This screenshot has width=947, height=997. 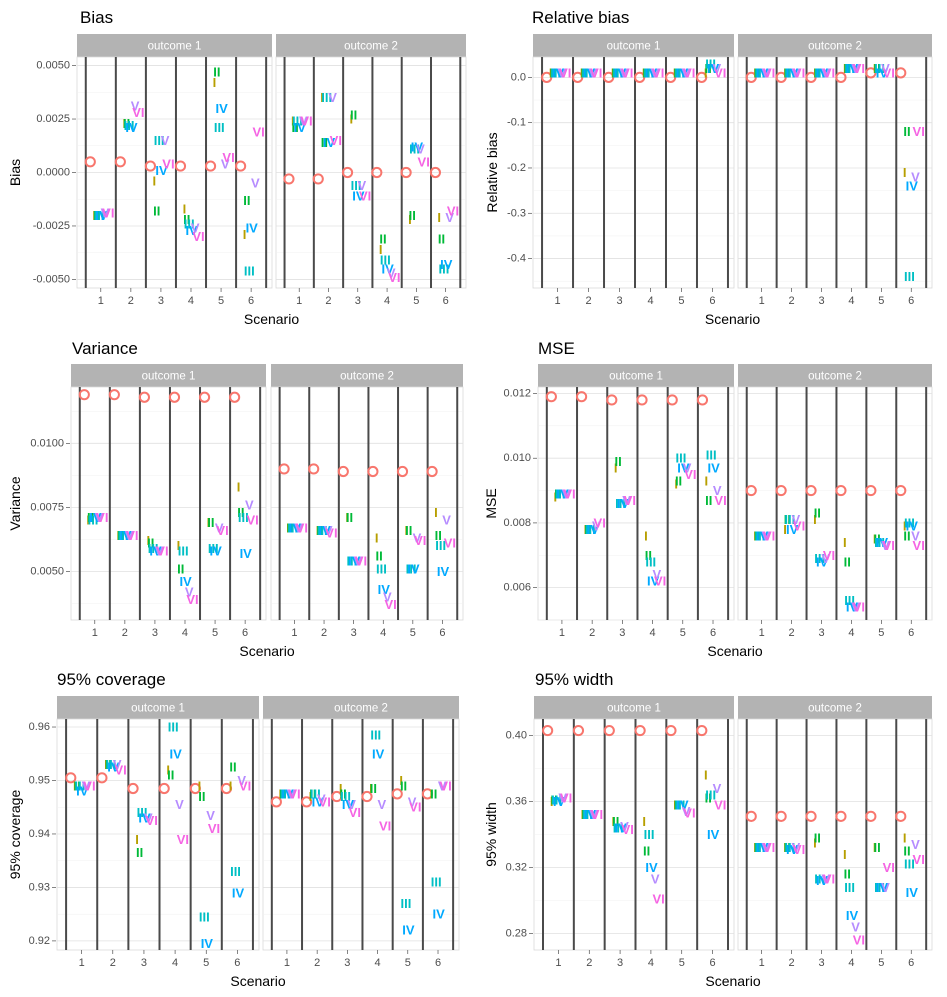 I want to click on facet-strip, so click(x=835, y=375).